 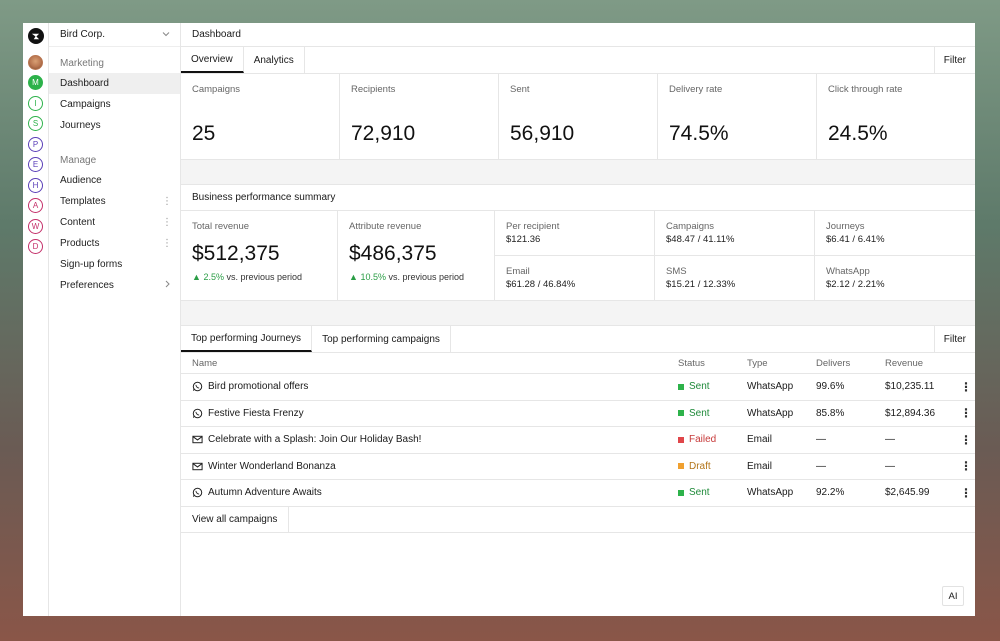 What do you see at coordinates (953, 596) in the screenshot?
I see `ai-assistant-button: AI` at bounding box center [953, 596].